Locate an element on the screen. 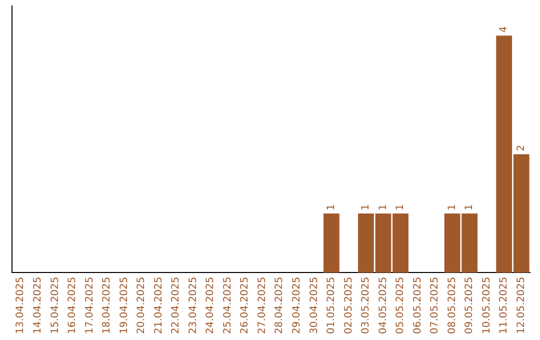 The height and width of the screenshot is (340, 540). x-tick-label: 26.04.2025 is located at coordinates (245, 305).